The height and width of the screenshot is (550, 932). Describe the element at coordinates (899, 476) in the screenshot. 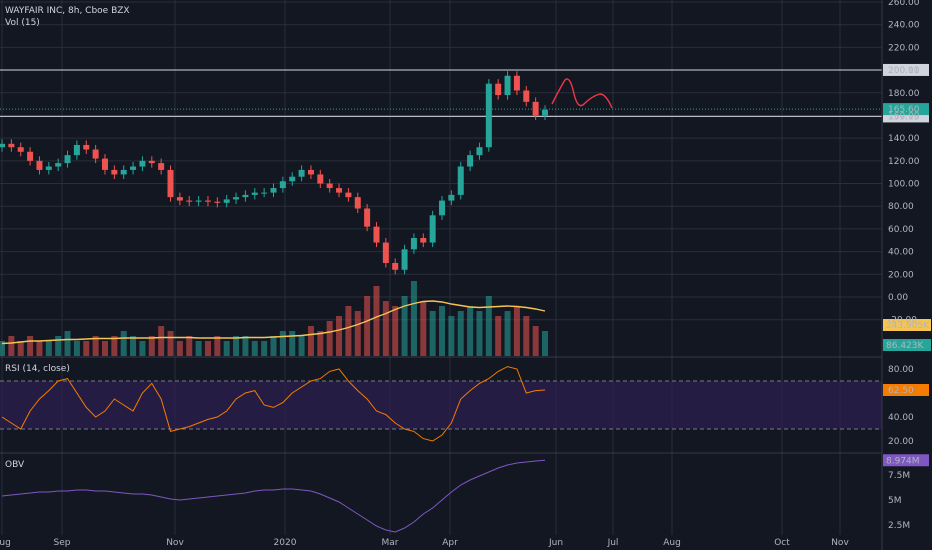

I see `obv-tick-label: 7.5M` at that location.